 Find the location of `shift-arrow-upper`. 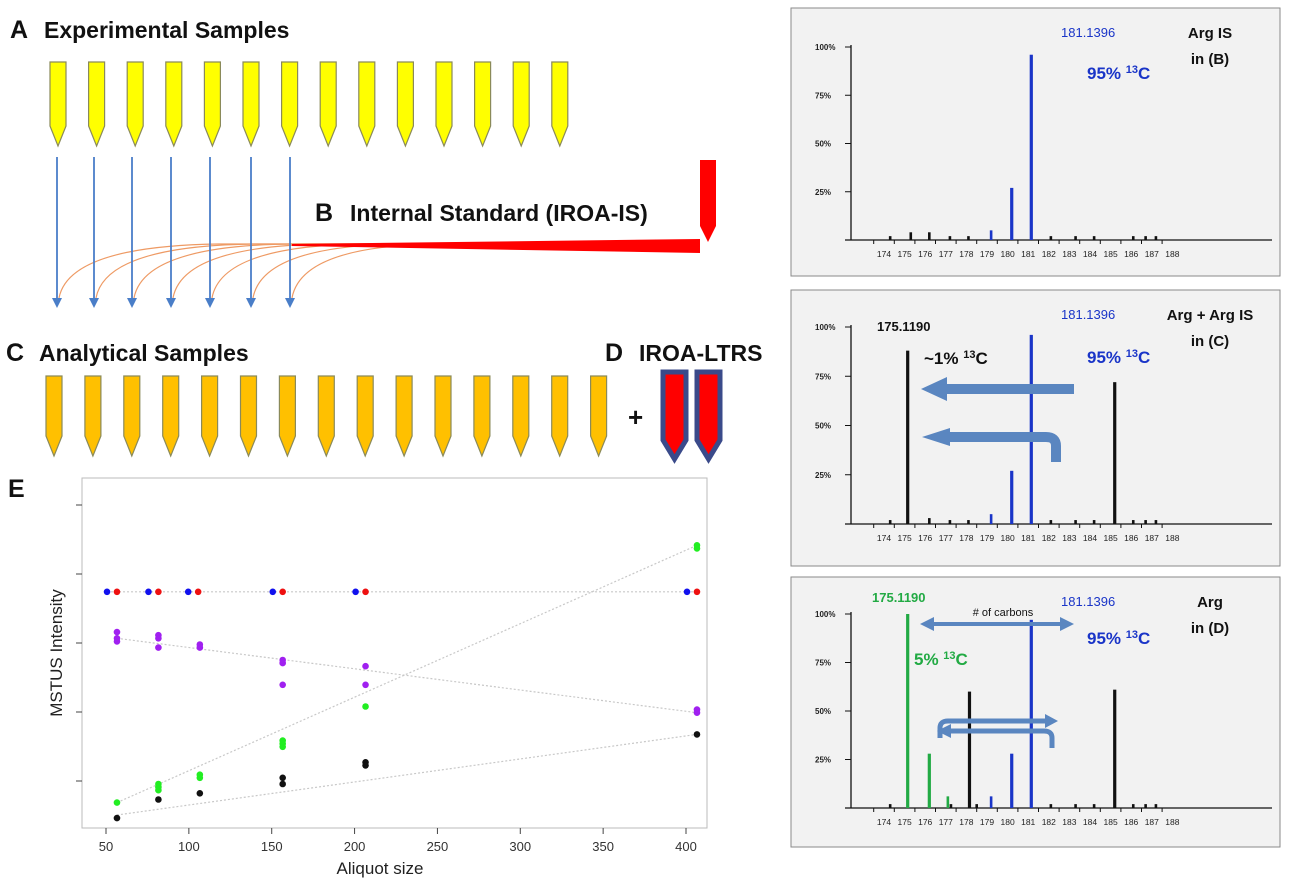

shift-arrow-upper is located at coordinates (997, 389).